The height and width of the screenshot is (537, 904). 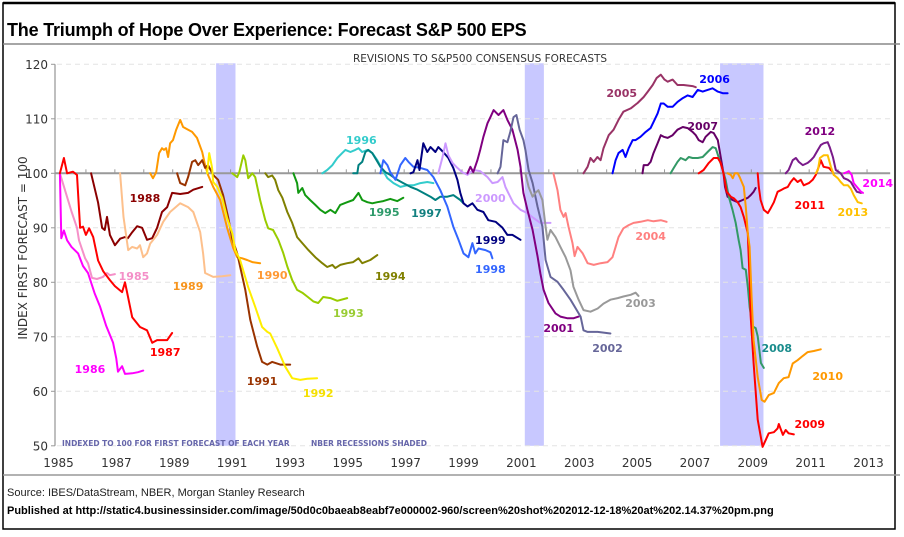 What do you see at coordinates (262, 381) in the screenshot?
I see `series-label-1991: 1991` at bounding box center [262, 381].